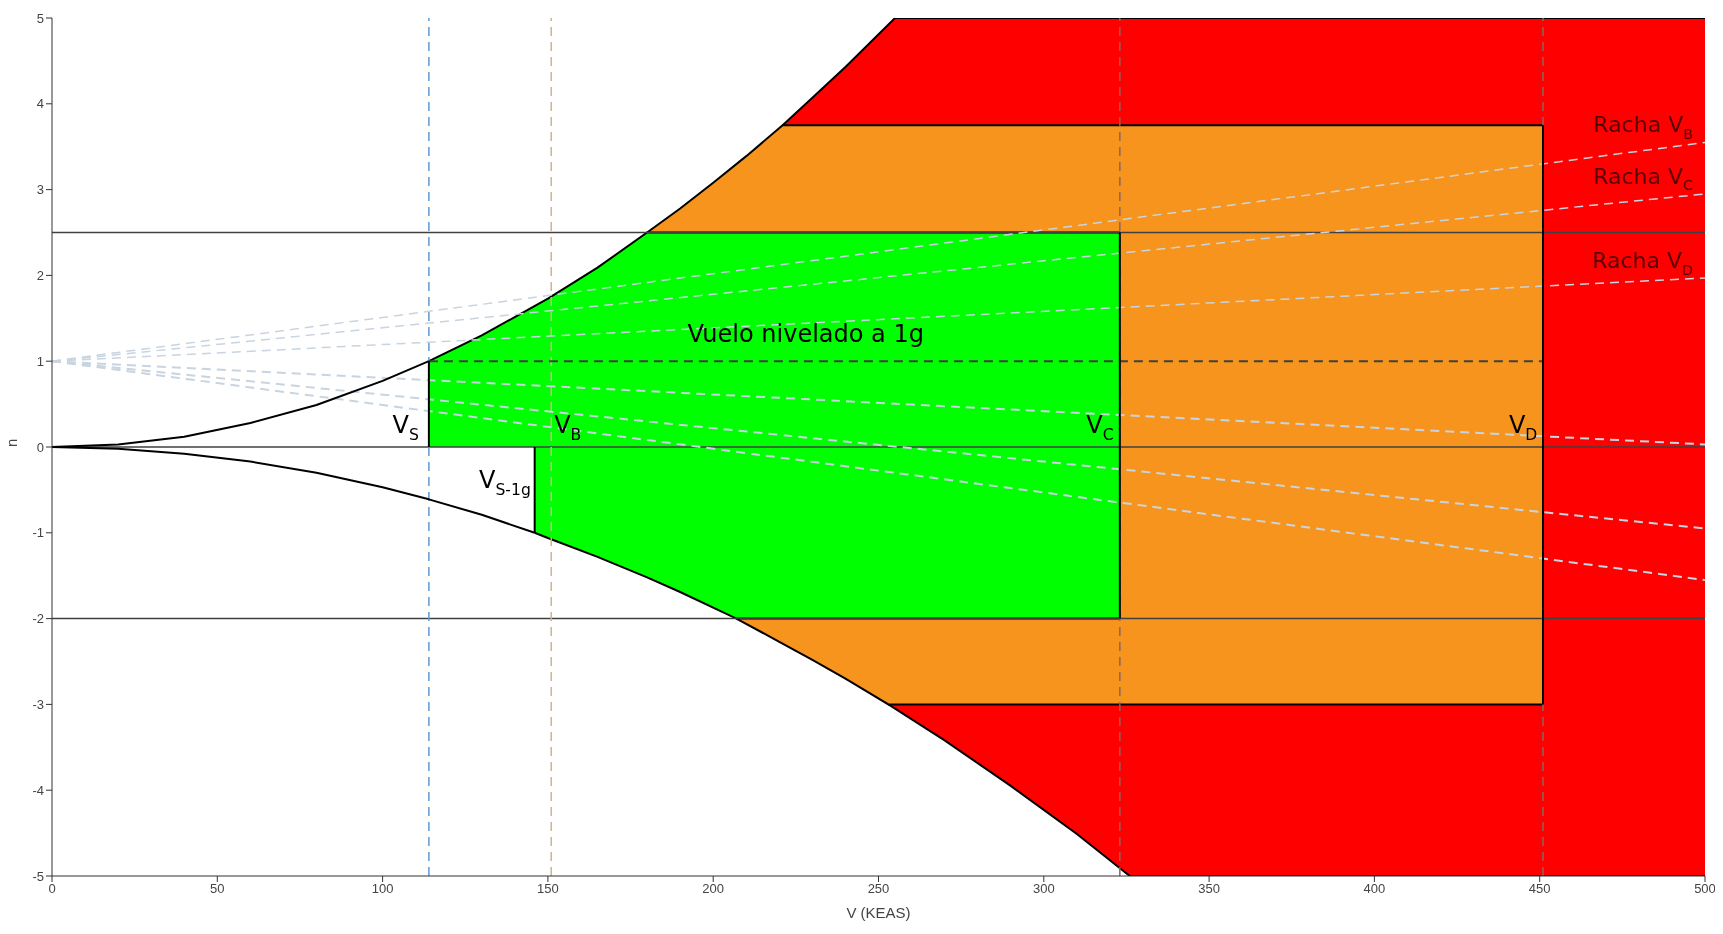 This screenshot has height=934, width=1723. I want to click on series-label: Racha V$_{C}$, so click(1643, 178).